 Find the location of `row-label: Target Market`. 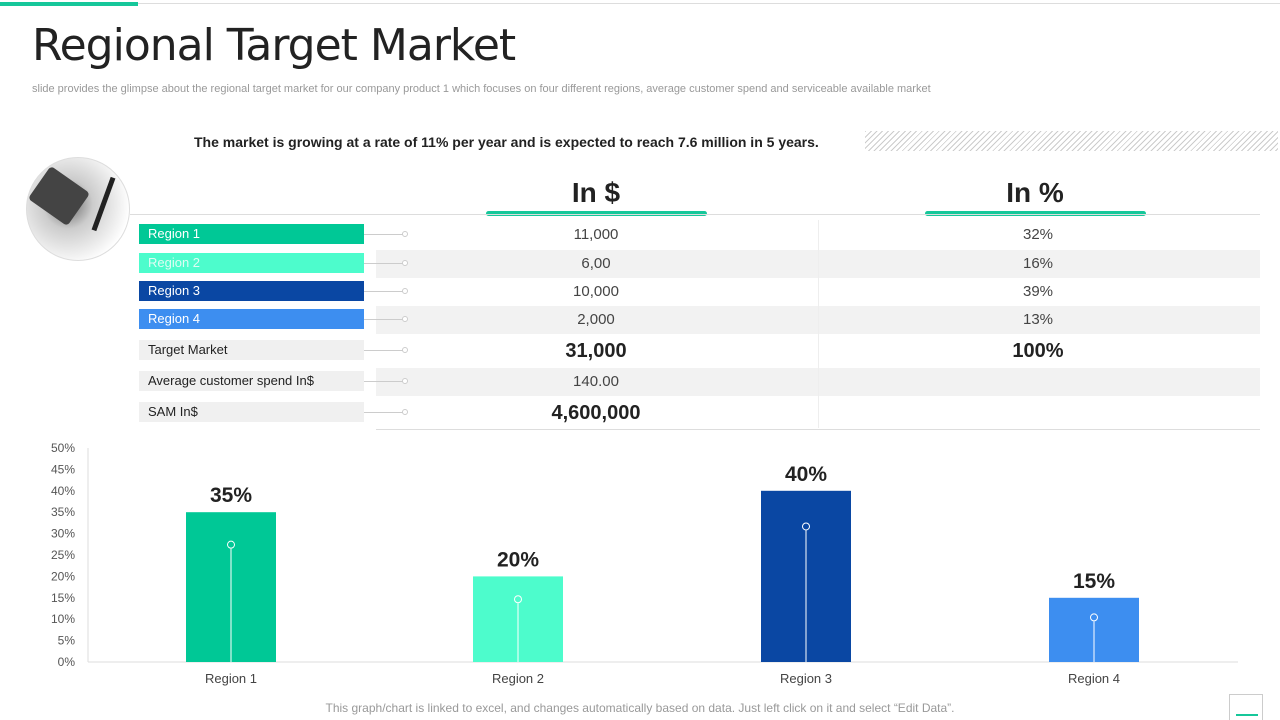

row-label: Target Market is located at coordinates (251, 350).